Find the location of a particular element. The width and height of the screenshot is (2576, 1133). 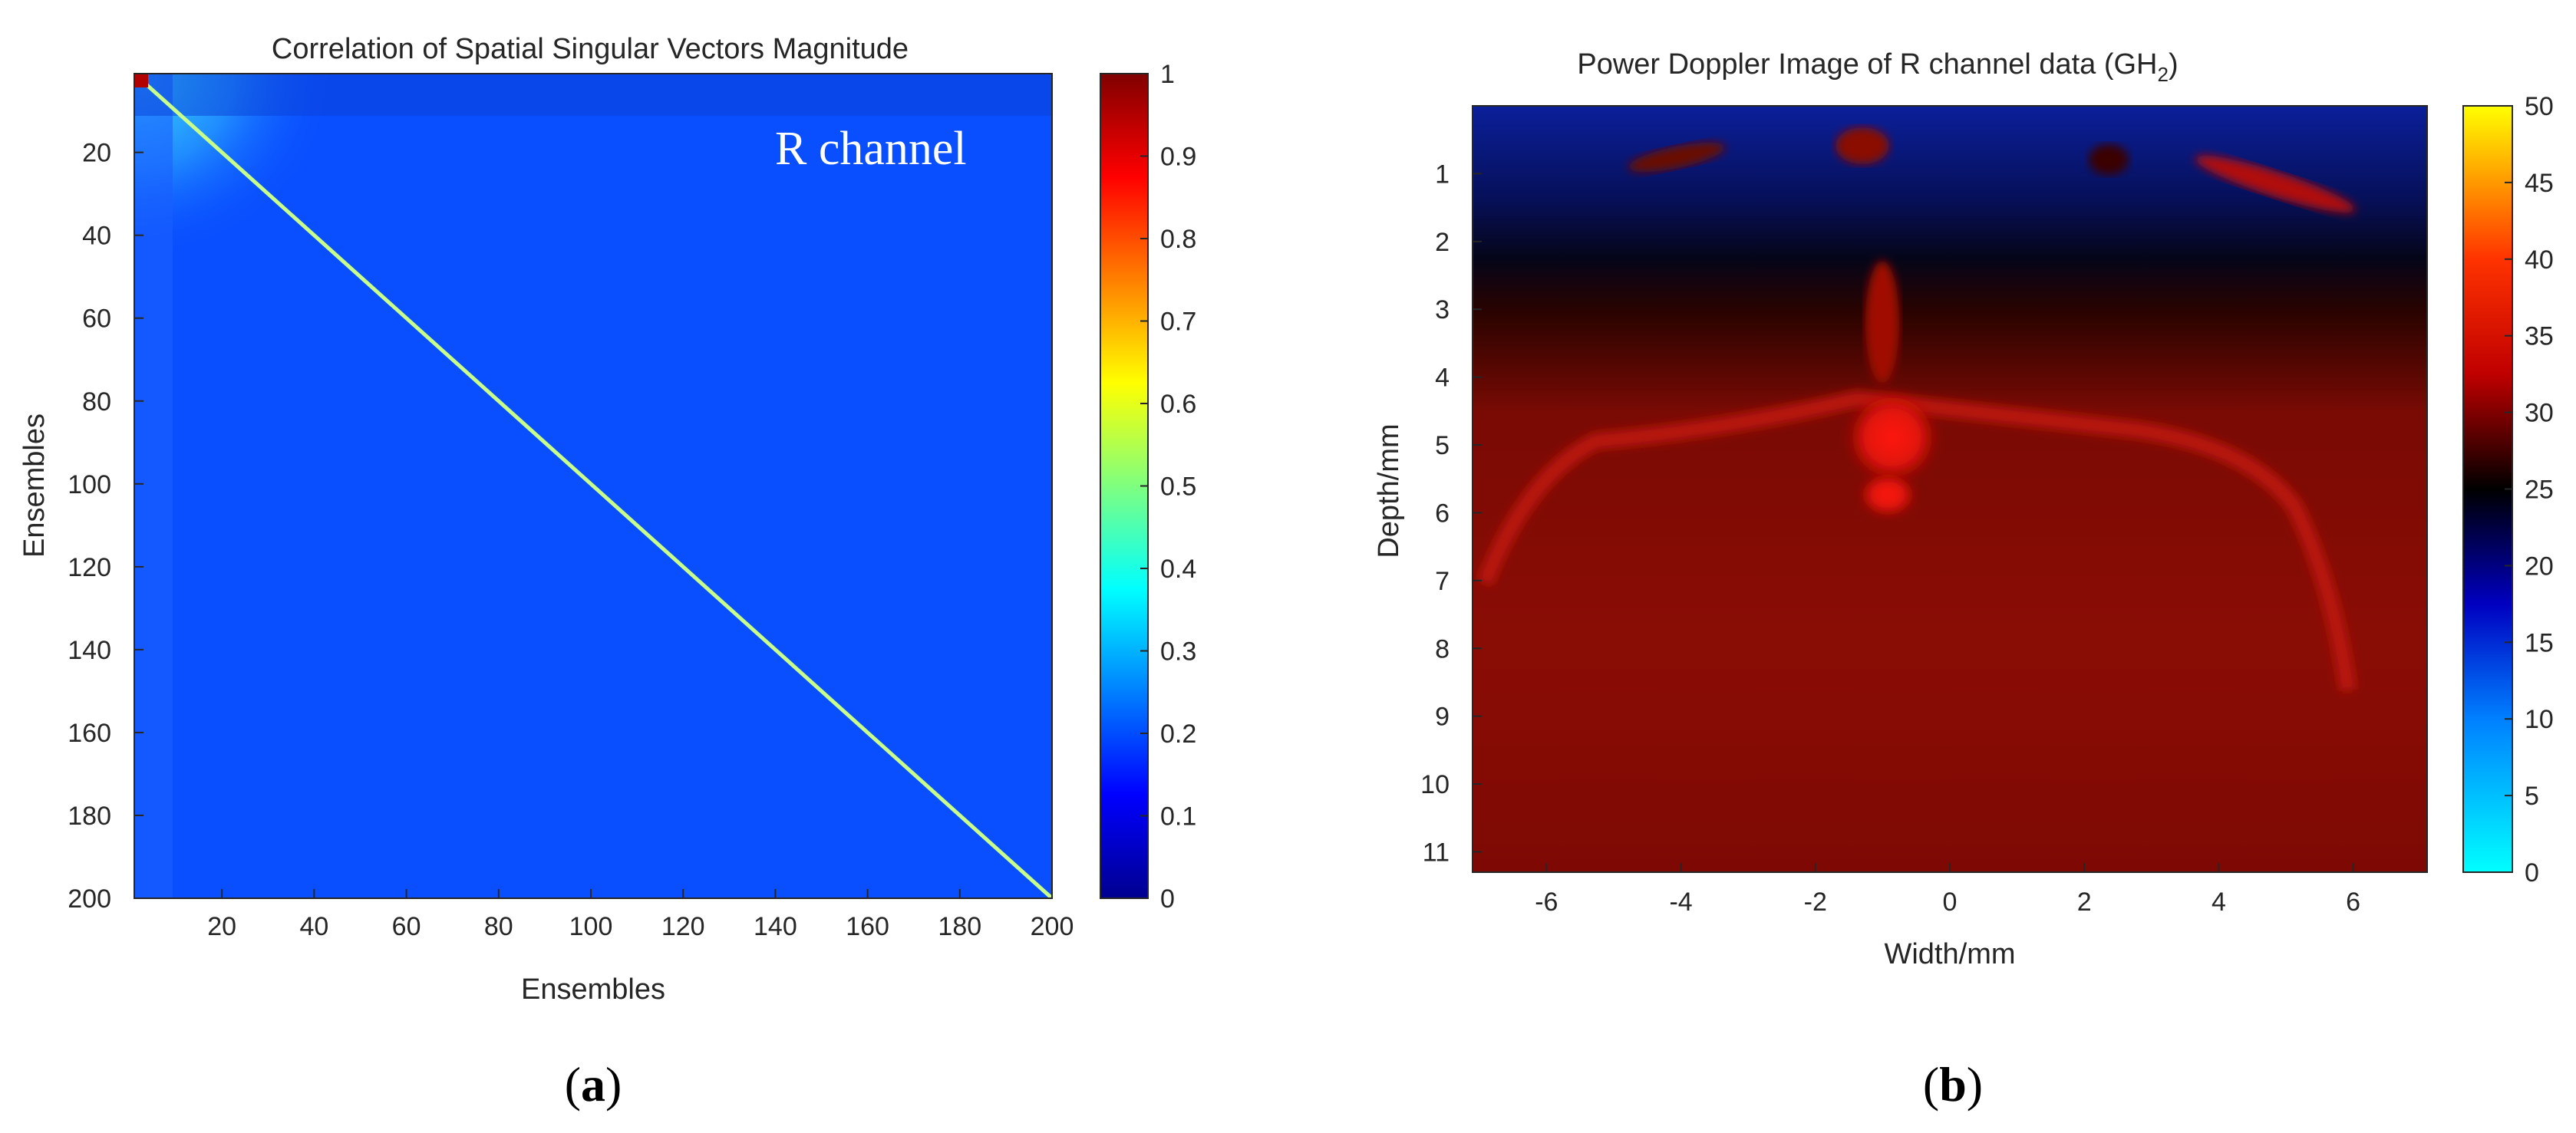

colorbar-tick-label: 40 is located at coordinates (2539, 260).